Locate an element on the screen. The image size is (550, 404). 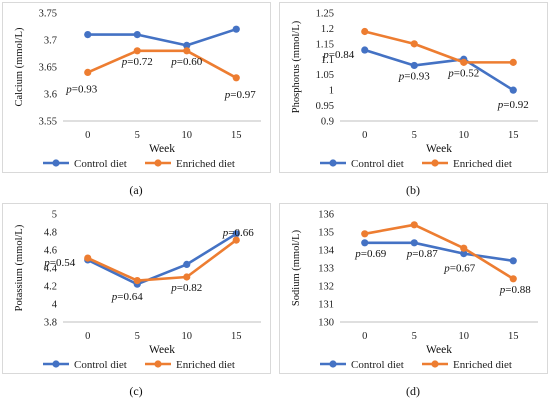
y-tick-label: 3.7 is located at coordinates (50, 41).